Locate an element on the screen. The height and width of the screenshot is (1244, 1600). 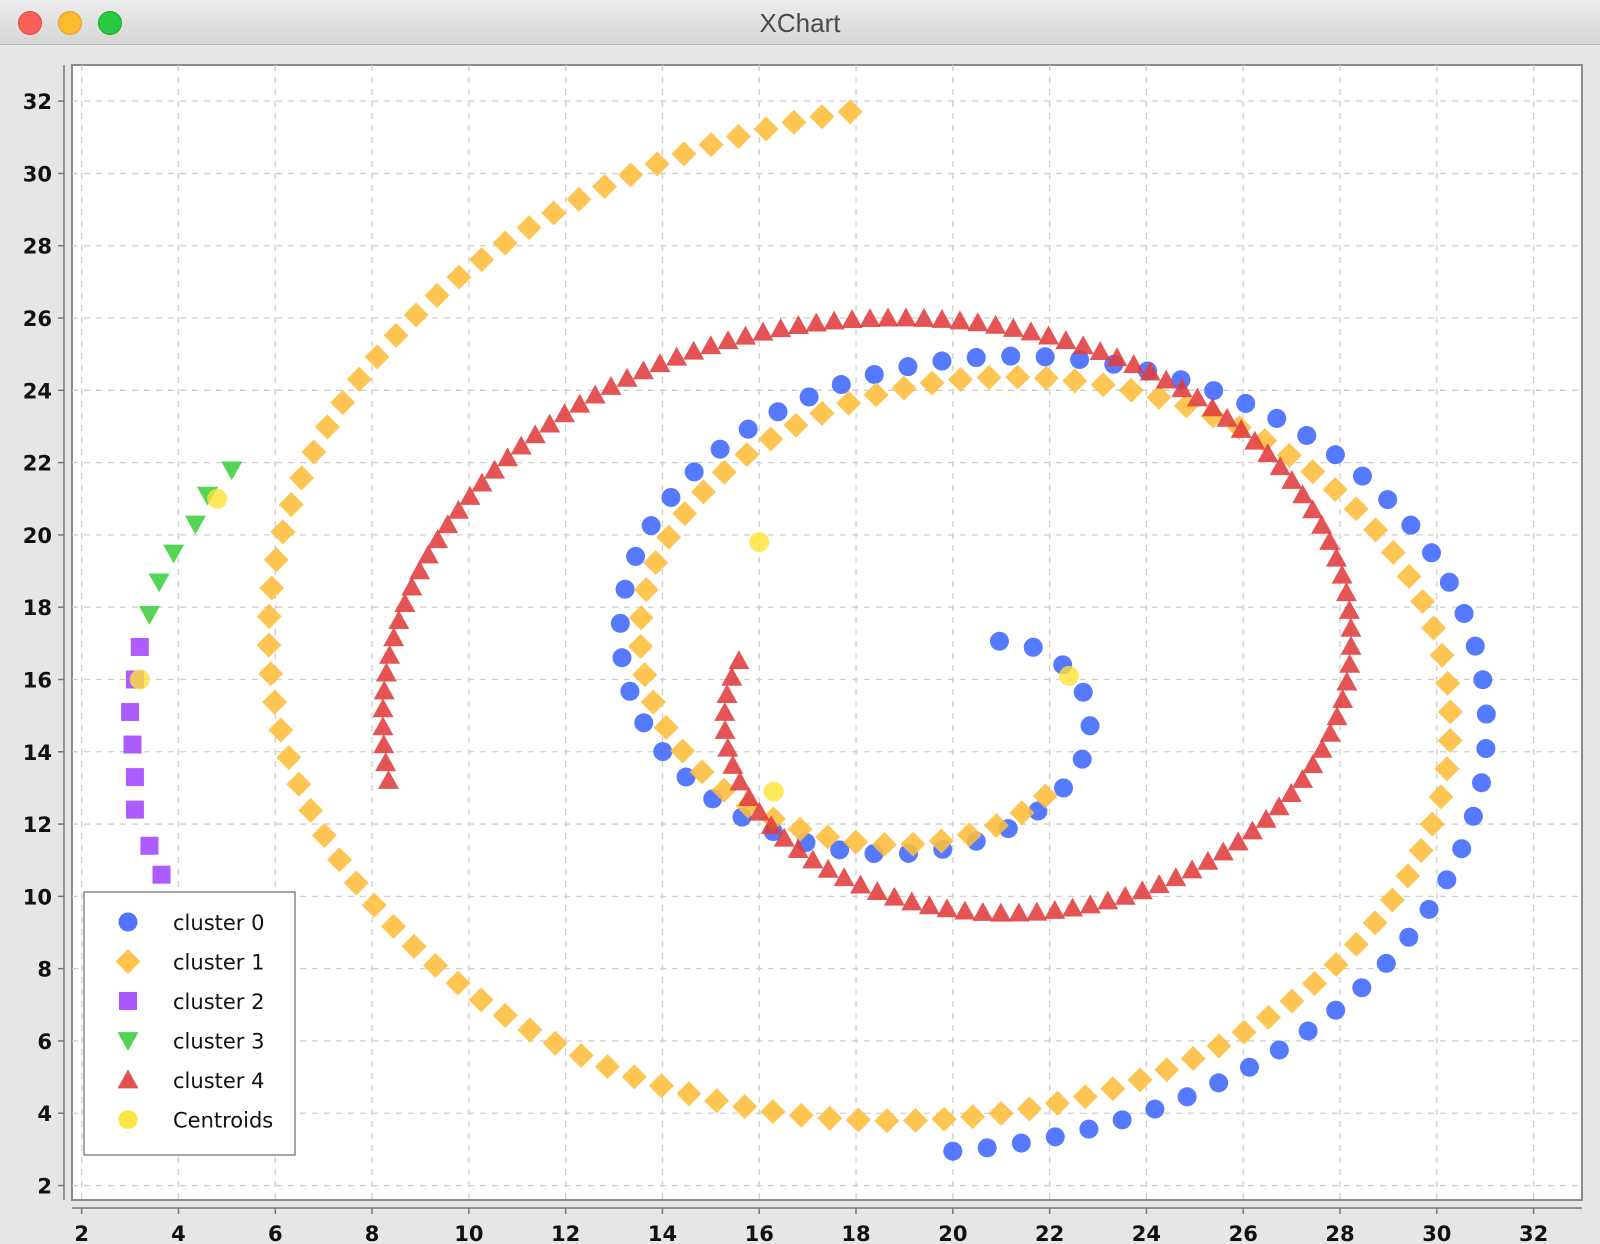
close-button is located at coordinates (30, 23).